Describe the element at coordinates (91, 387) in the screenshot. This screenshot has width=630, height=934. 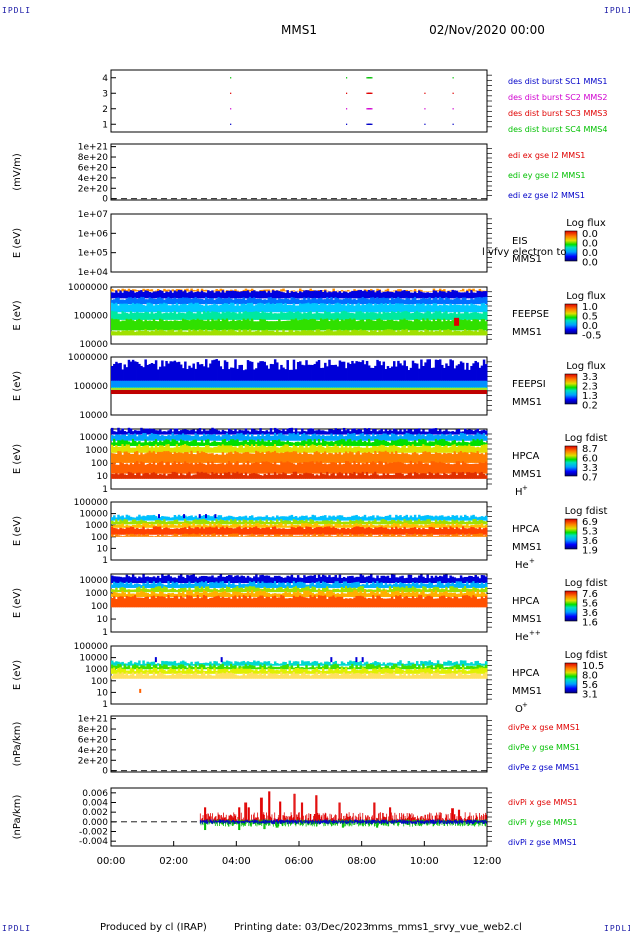
I see `feepsi-ytick-label: 100000` at that location.